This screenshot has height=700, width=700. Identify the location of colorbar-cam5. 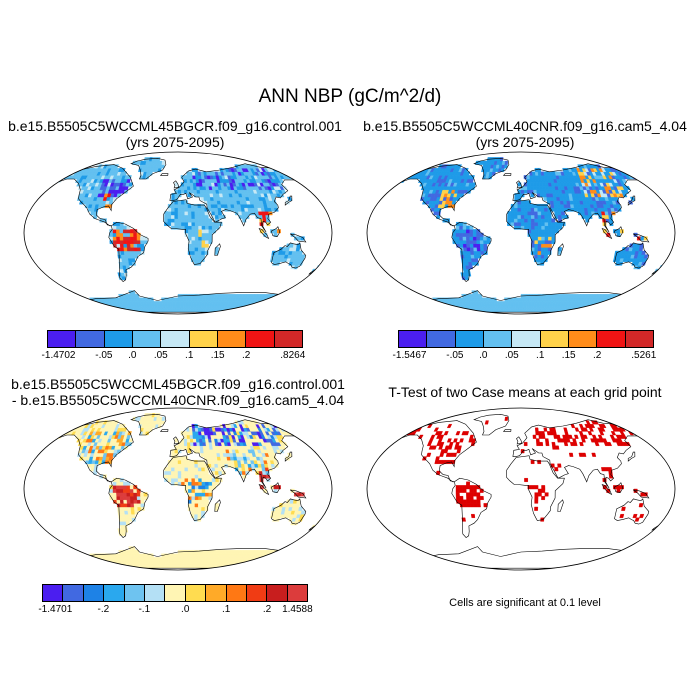
(526, 339).